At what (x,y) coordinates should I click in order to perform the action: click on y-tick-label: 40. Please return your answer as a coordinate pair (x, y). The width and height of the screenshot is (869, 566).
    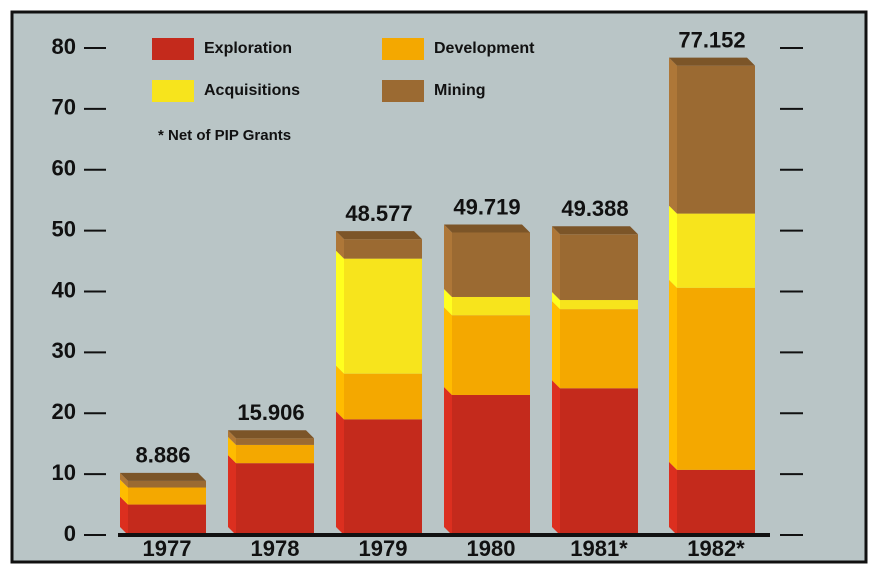
    Looking at the image, I should click on (64, 289).